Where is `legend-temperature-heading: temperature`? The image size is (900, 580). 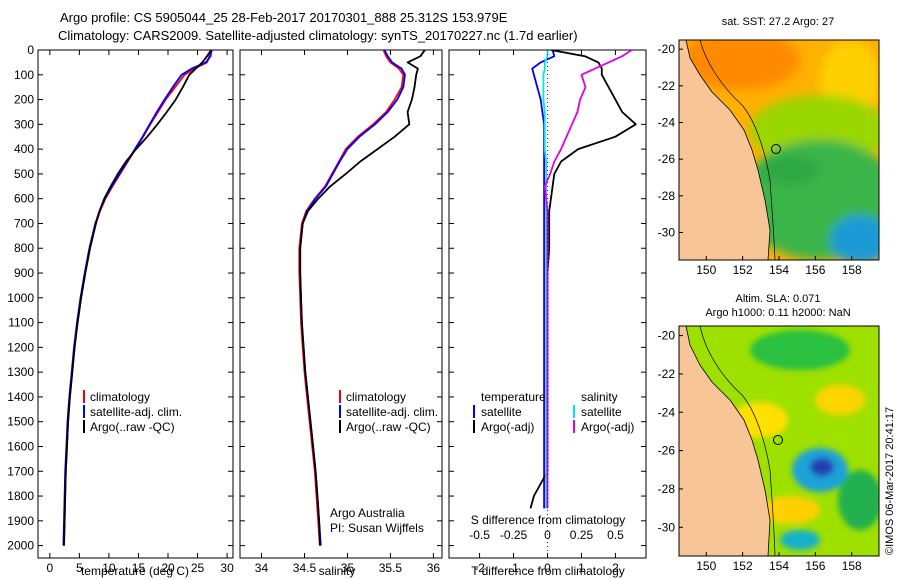
legend-temperature-heading: temperature is located at coordinates (513, 397).